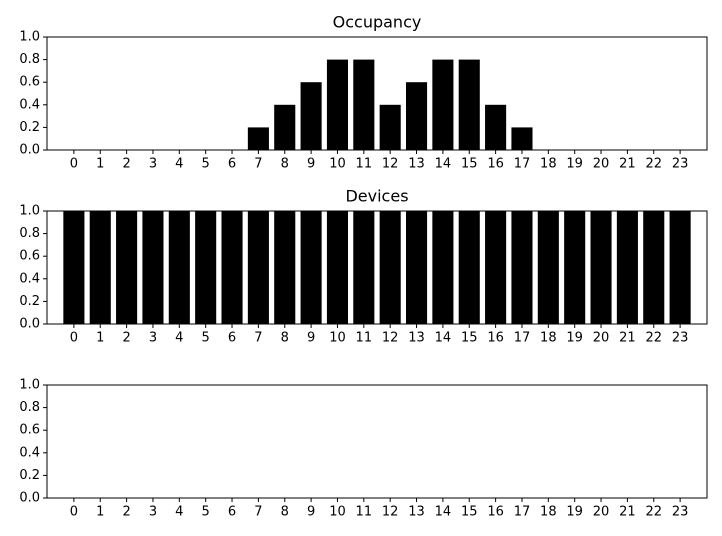 This screenshot has width=722, height=536. What do you see at coordinates (29, 498) in the screenshot?
I see `y-tick-label: 0.0` at bounding box center [29, 498].